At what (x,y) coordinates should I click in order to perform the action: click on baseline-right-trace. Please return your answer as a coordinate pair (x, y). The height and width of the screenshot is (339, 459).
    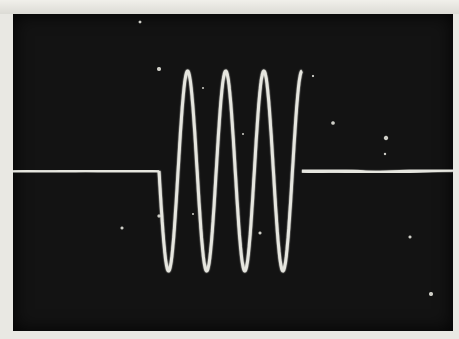
    Looking at the image, I should click on (377, 171).